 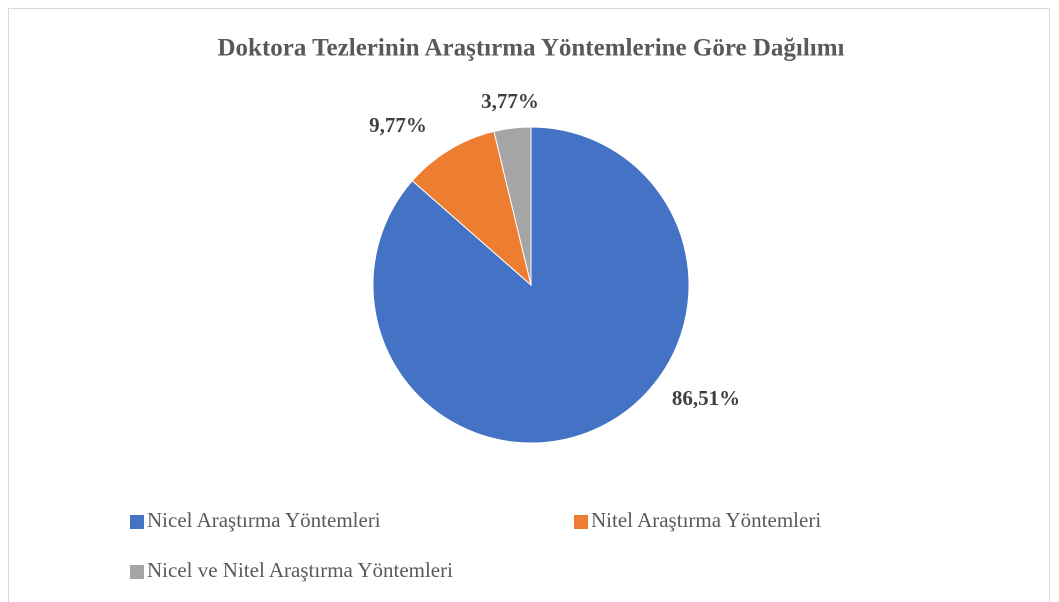 What do you see at coordinates (300, 570) in the screenshot?
I see `legend-label: Nicel ve Nitel Araştırma Yöntemleri` at bounding box center [300, 570].